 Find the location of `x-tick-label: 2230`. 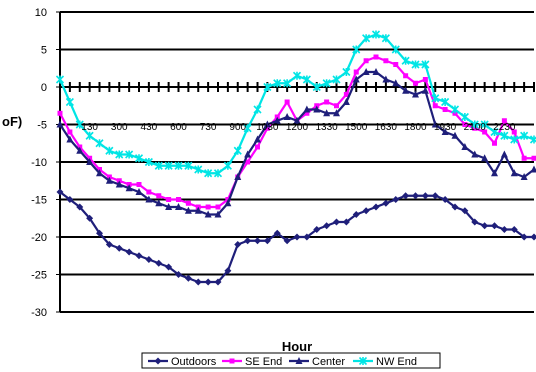

x-tick-label: 2230 is located at coordinates (504, 127).